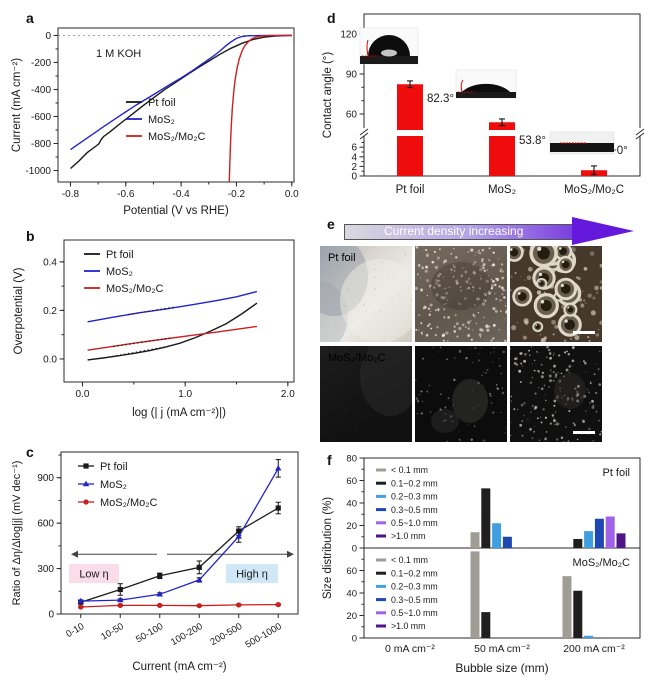 The image size is (650, 684). I want to click on photo-mos2mo2c-mid-current, so click(461, 394).